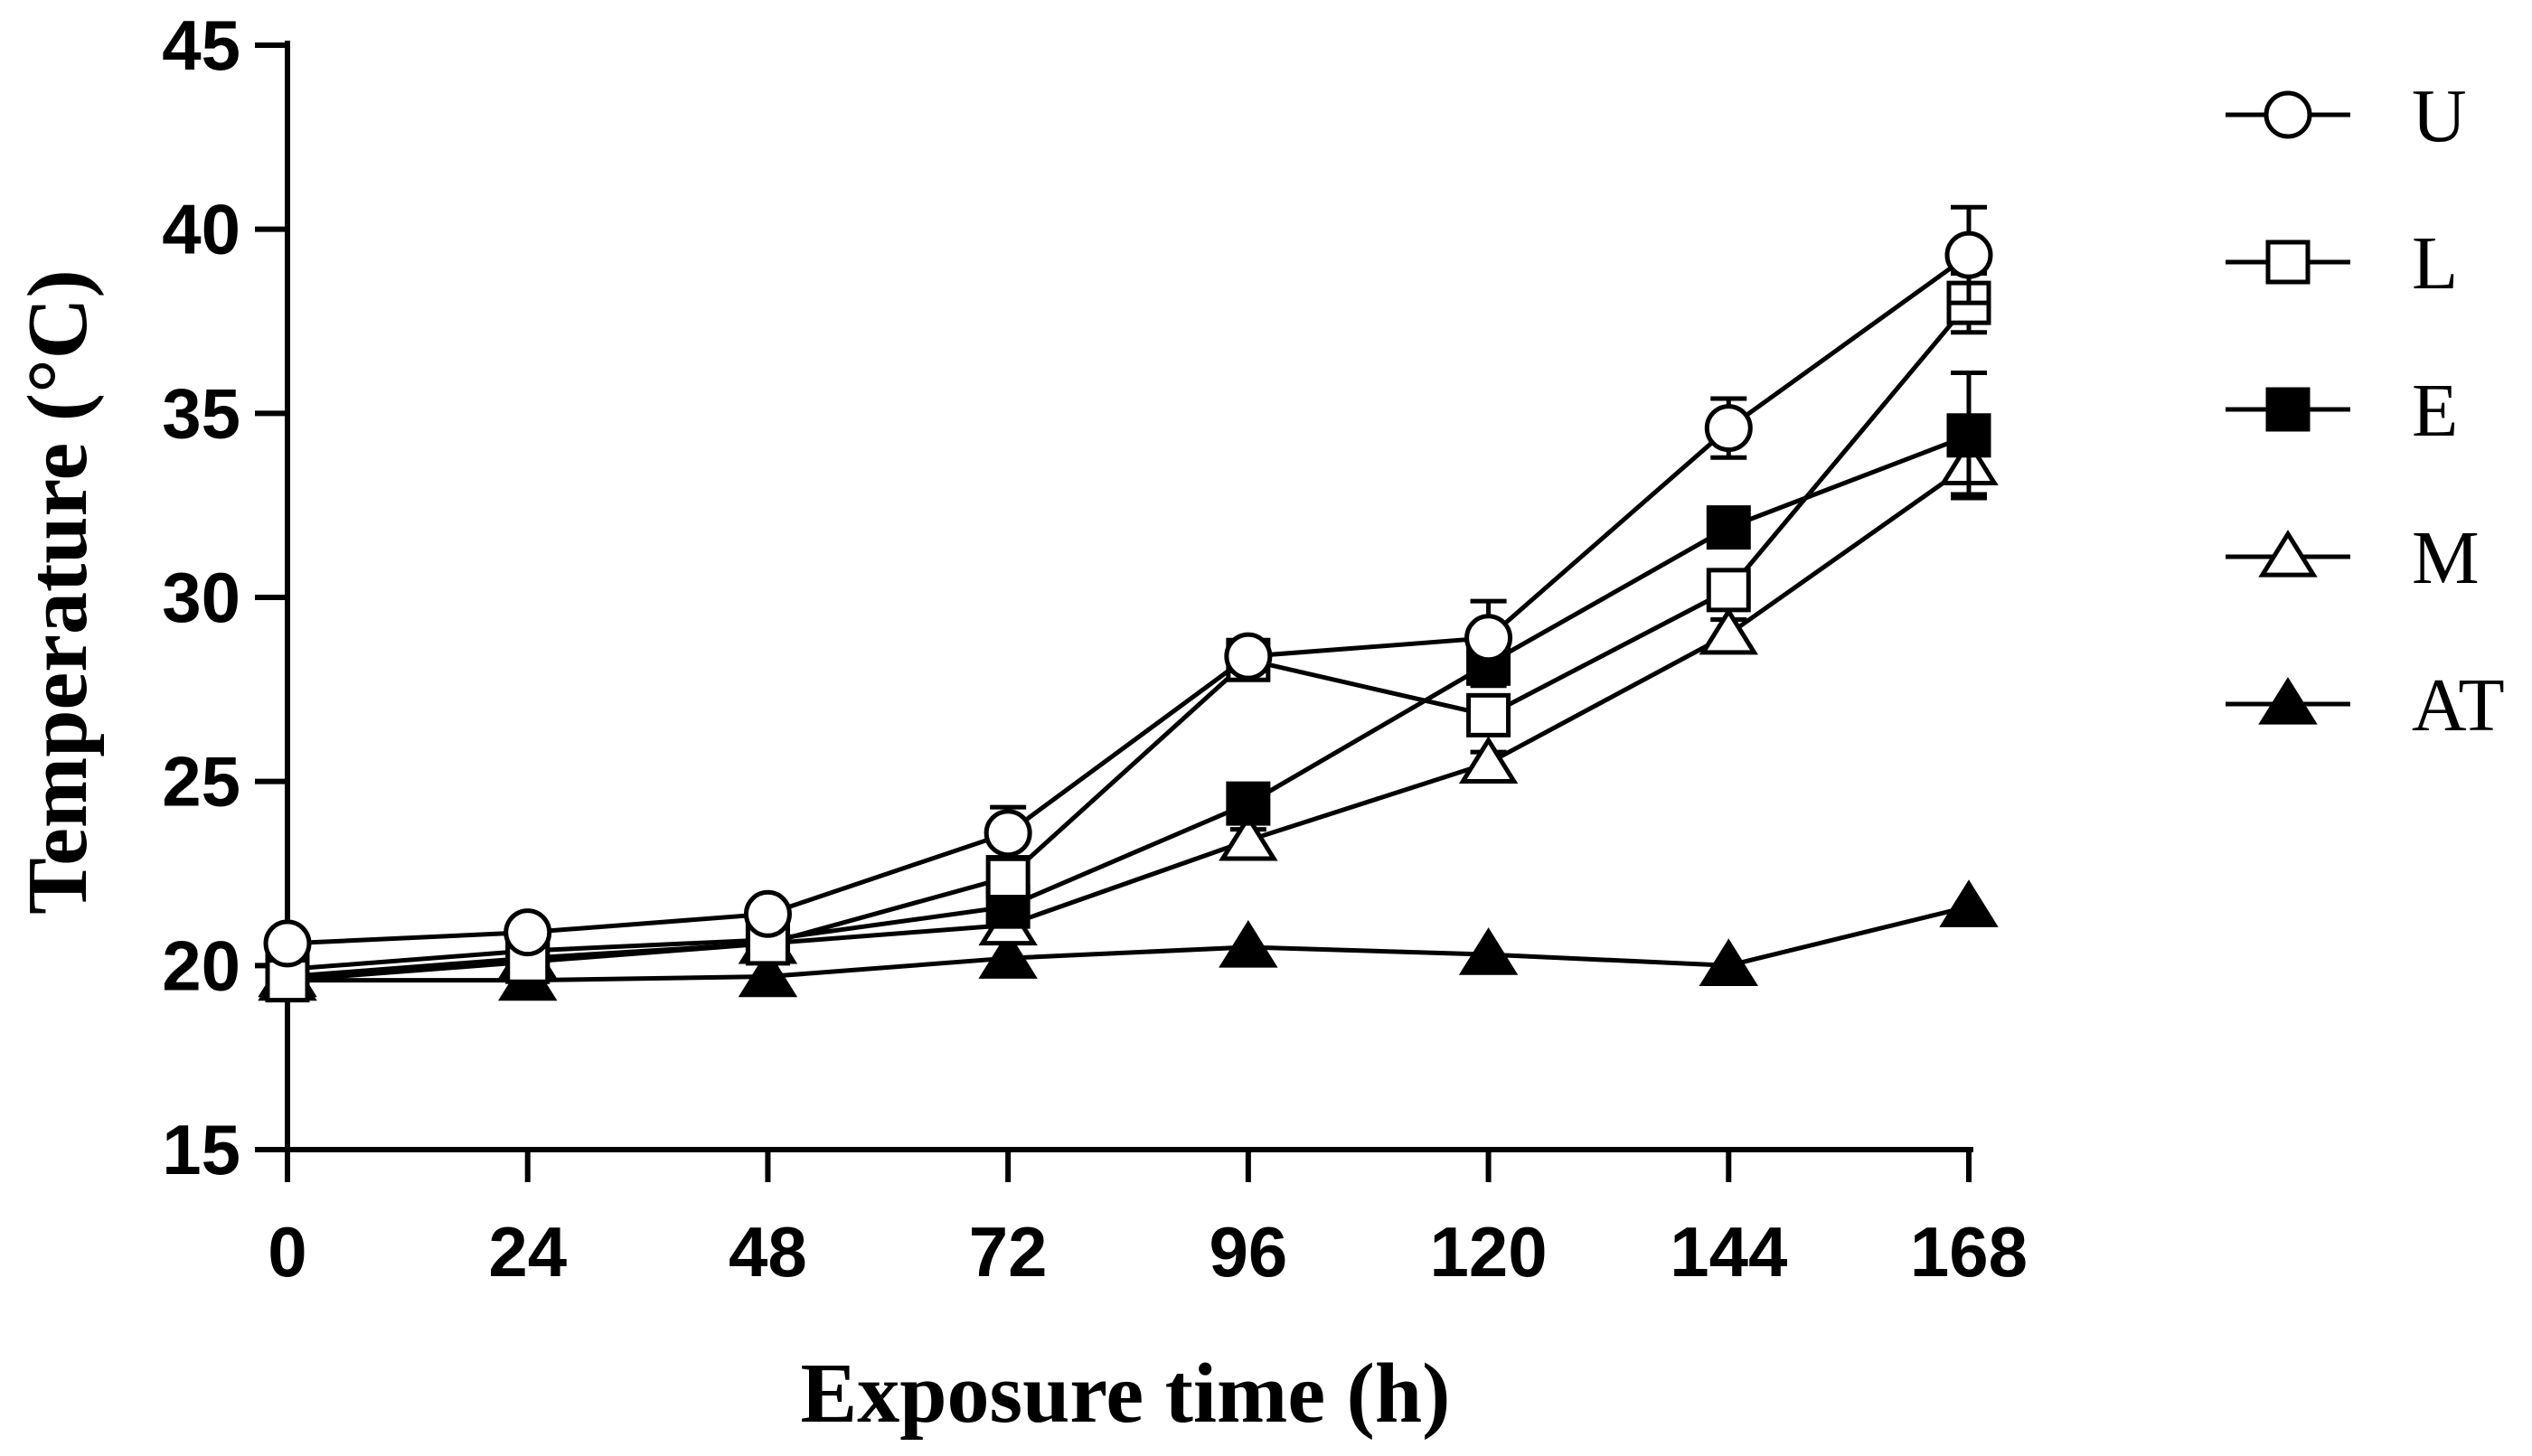 The width and height of the screenshot is (2532, 1456). What do you see at coordinates (768, 1252) in the screenshot?
I see `x-tick-label: 48` at bounding box center [768, 1252].